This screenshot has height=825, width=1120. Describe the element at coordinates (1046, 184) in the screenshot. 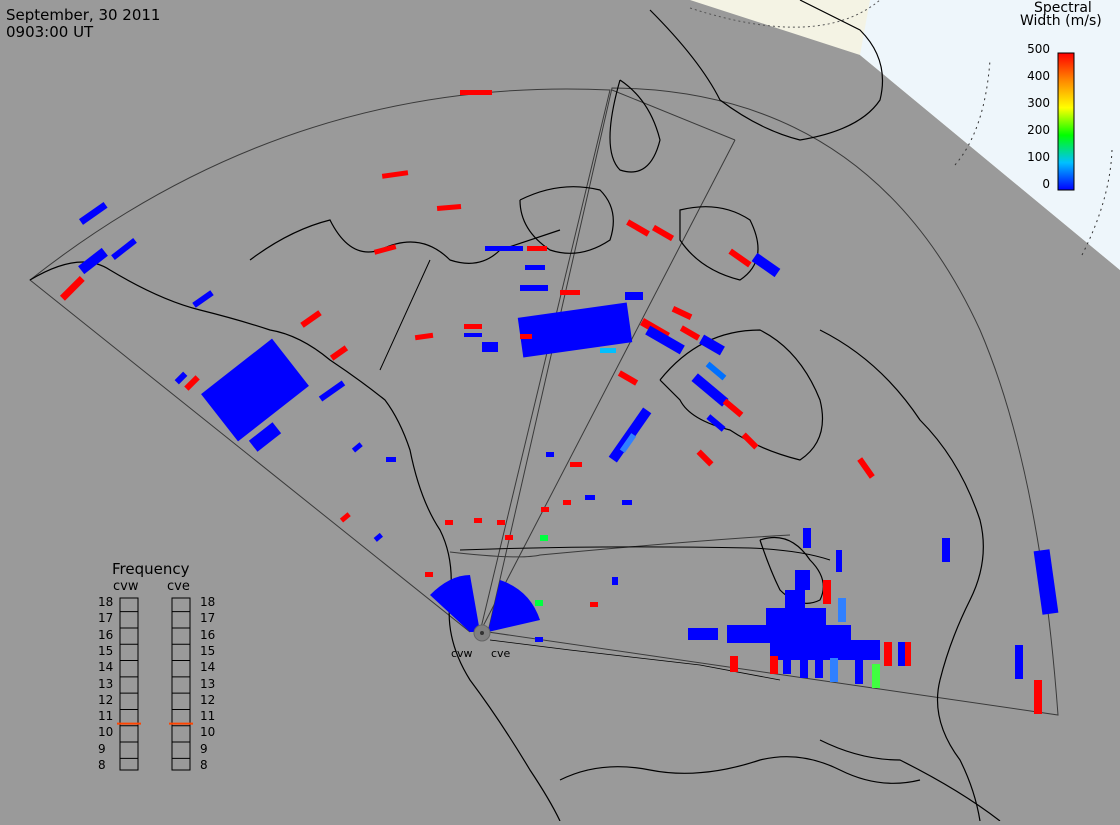

I see `colorbar-tick-label: 0` at that location.